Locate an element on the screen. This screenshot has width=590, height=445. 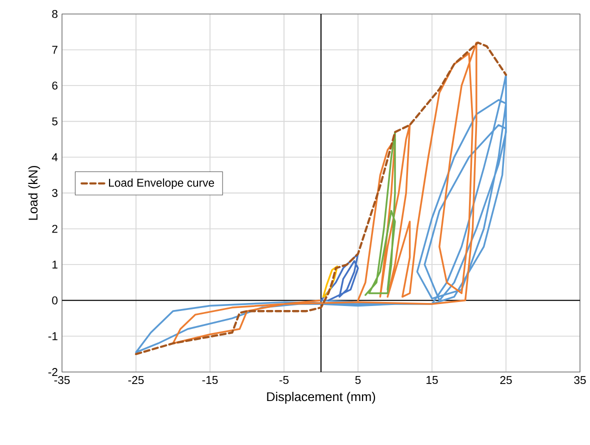
y-tick-label: -1 is located at coordinates (53, 336).